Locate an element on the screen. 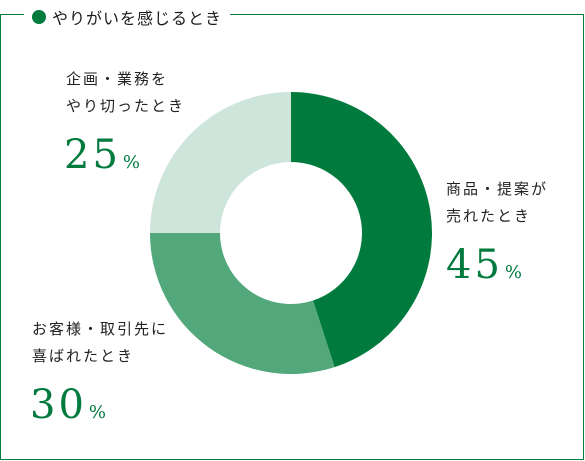 Image resolution: width=585 pixels, height=461 pixels. slice-label-sales-line-1: 商品・提案が is located at coordinates (497, 189).